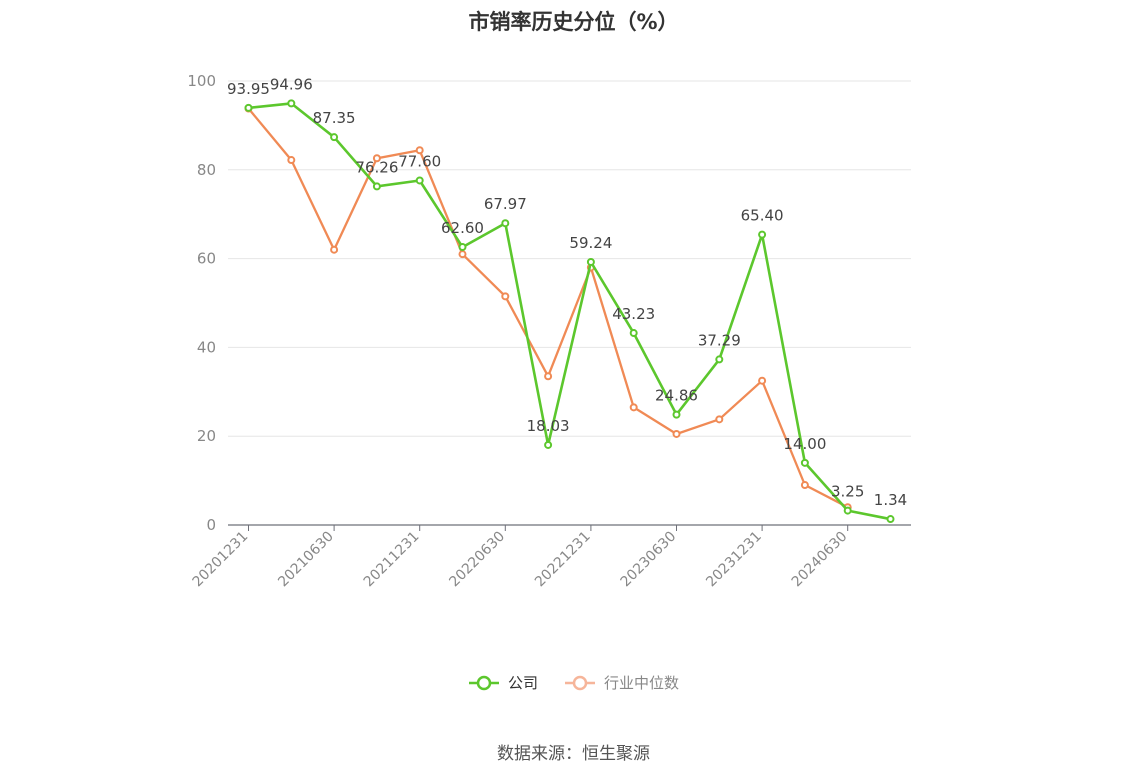 This screenshot has height=776, width=1147. I want to click on company-data-label: 43.23, so click(633, 314).